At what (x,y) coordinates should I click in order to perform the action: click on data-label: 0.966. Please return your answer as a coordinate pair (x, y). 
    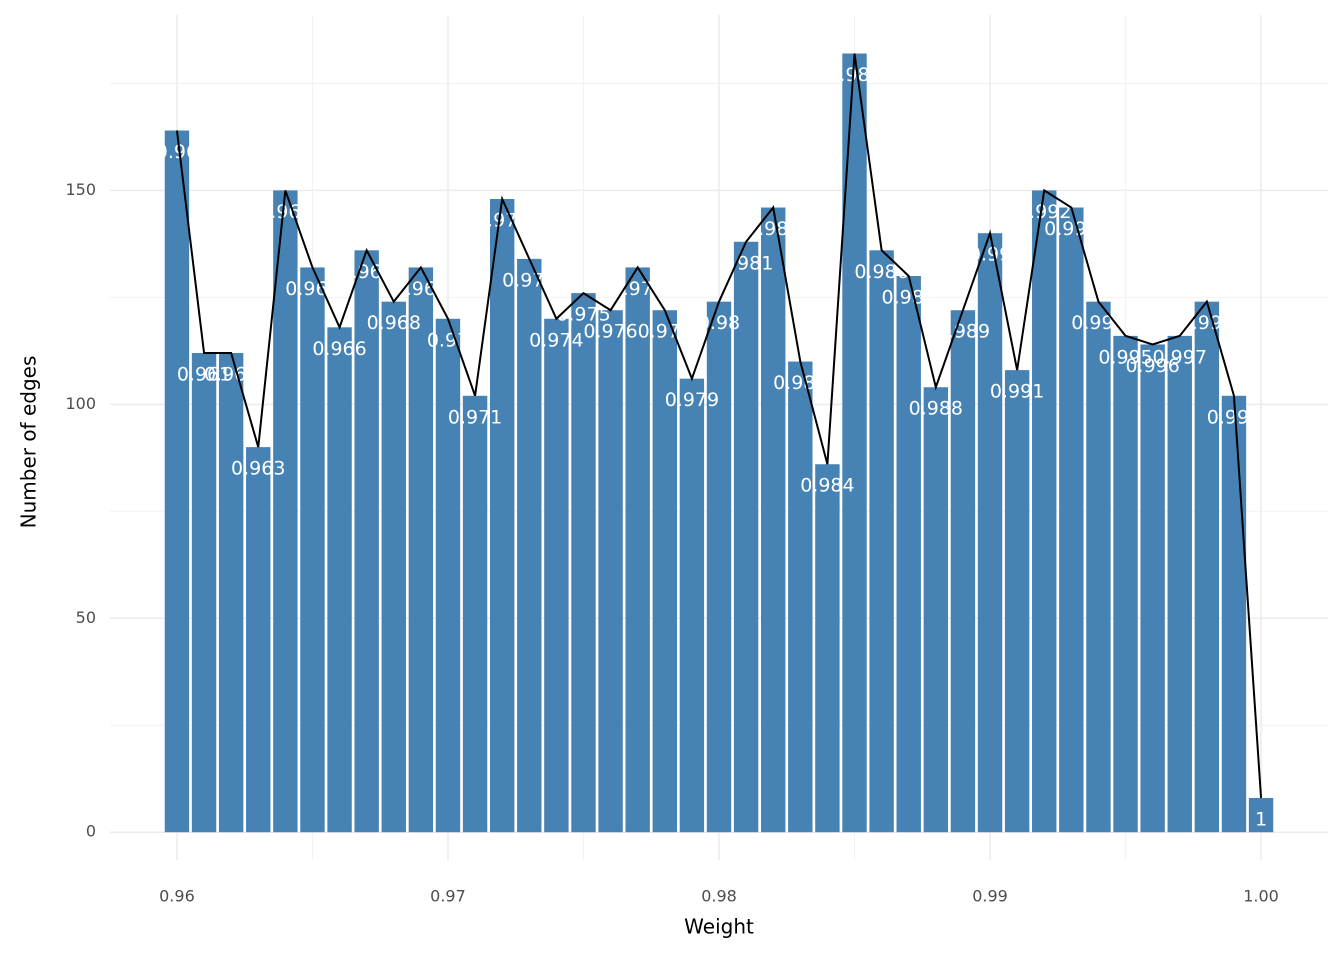
    Looking at the image, I should click on (339, 349).